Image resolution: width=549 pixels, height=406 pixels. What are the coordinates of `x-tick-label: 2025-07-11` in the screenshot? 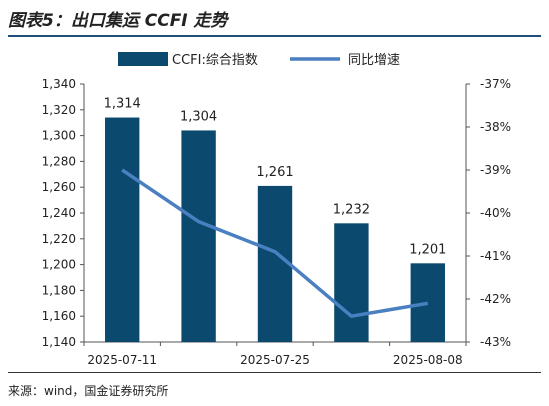 It's located at (122, 360).